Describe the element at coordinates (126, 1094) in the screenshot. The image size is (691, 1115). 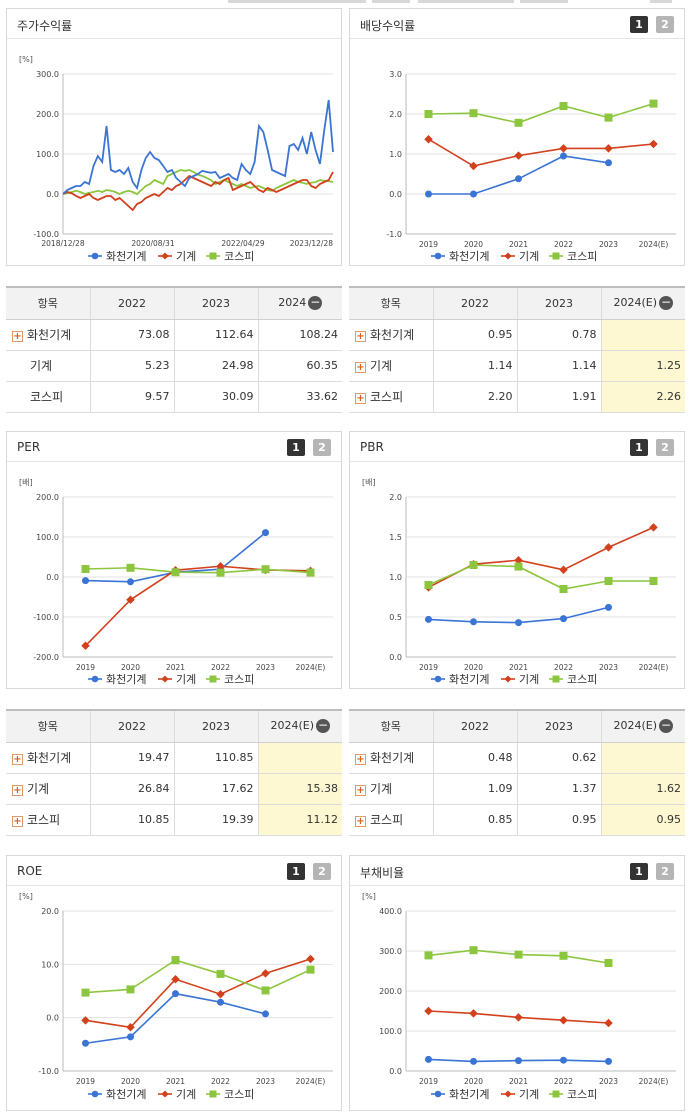
I see `legend-label: 화천기계` at that location.